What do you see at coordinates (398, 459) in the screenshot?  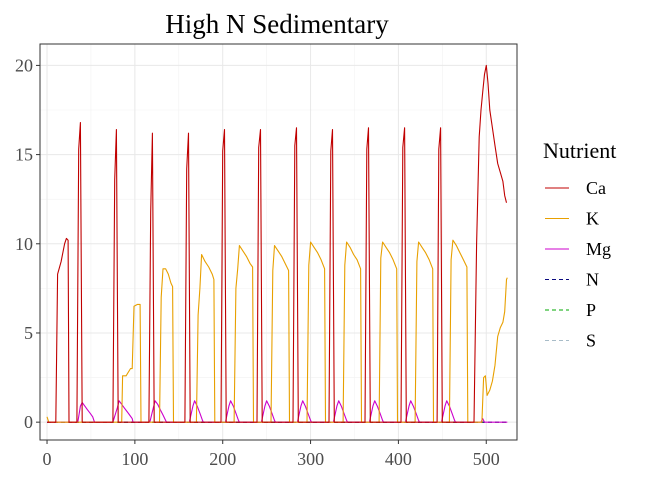 I see `x-tick-label: 400` at bounding box center [398, 459].